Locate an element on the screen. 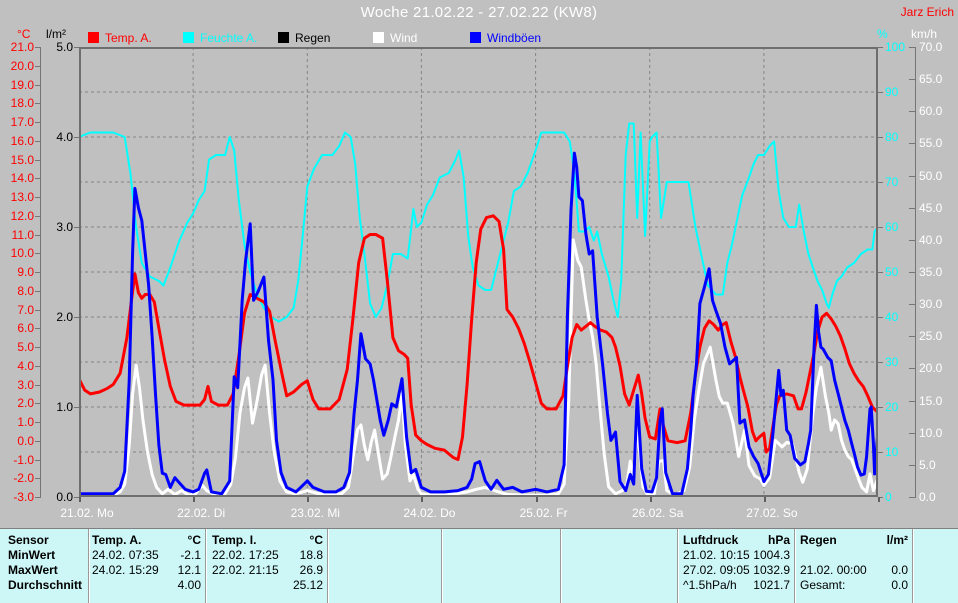  axis-temp-tick-label: 12.0 is located at coordinates (22, 215).